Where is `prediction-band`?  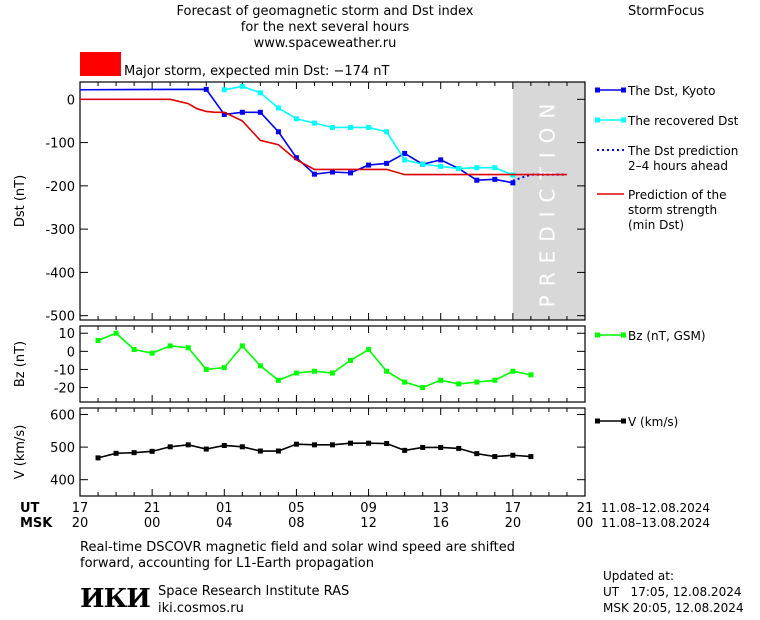 prediction-band is located at coordinates (548, 201).